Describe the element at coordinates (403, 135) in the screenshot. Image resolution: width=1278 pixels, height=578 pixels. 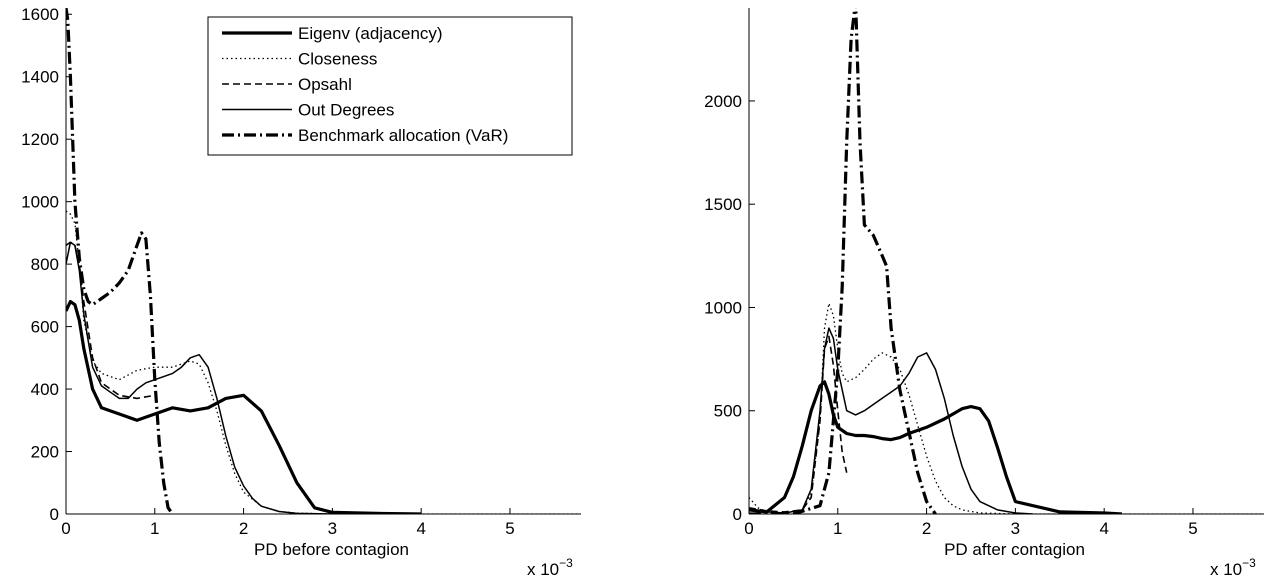
I see `legend-label: Benchmark allocation (VaR)` at that location.